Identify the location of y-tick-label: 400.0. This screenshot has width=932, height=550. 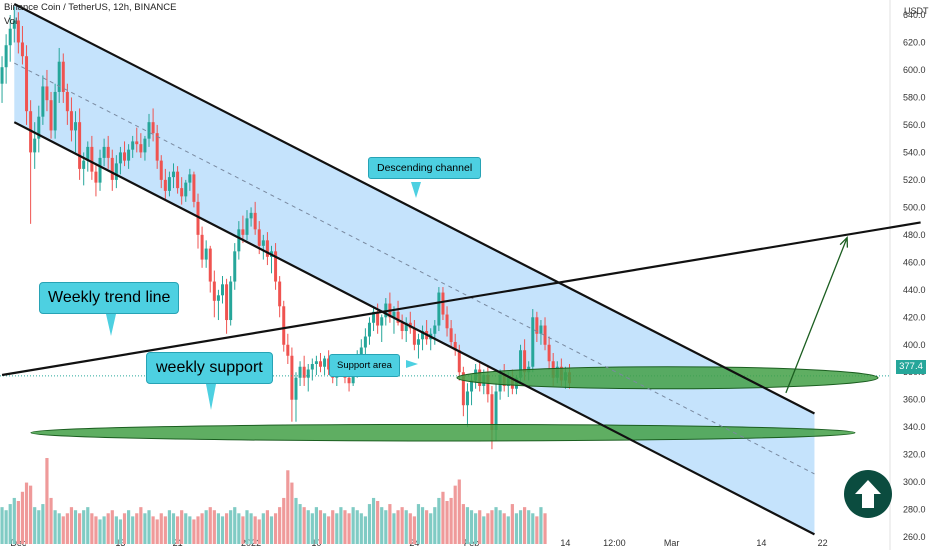
(914, 345).